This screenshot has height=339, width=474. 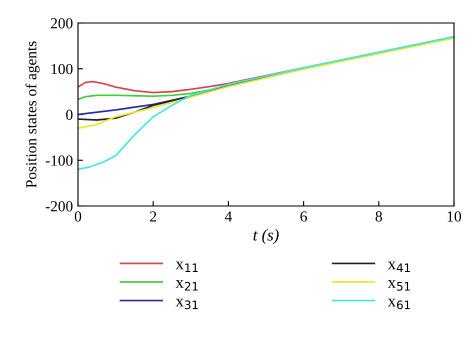 What do you see at coordinates (399, 304) in the screenshot?
I see `legend-label: x$_{61}$` at bounding box center [399, 304].